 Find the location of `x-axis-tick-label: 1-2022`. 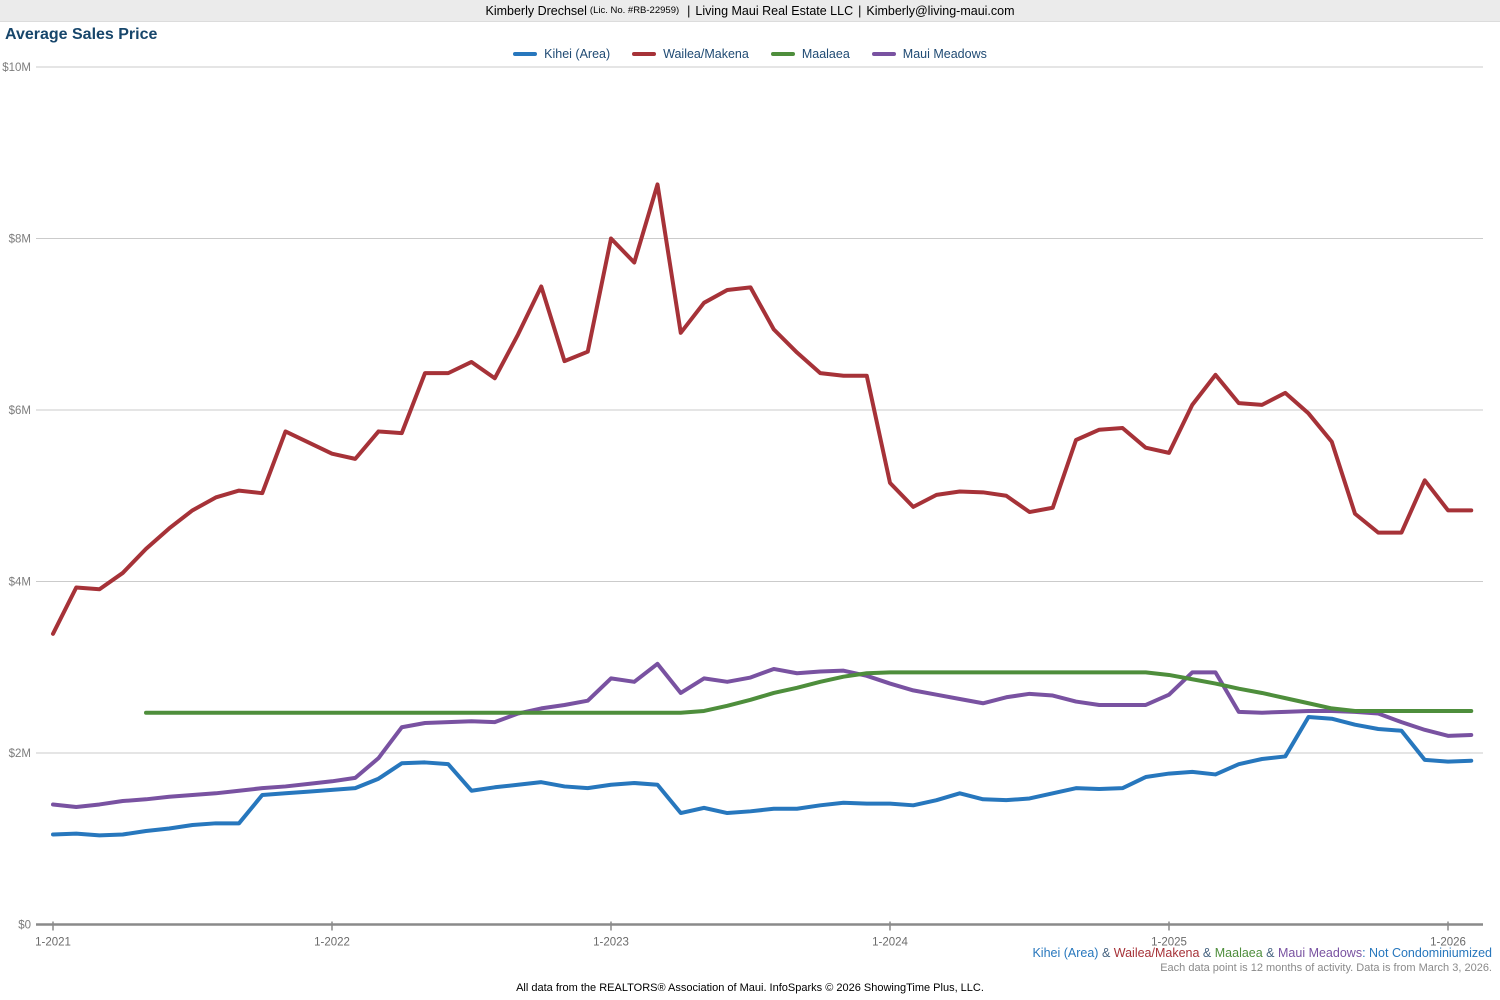

x-axis-tick-label: 1-2022 is located at coordinates (332, 943).